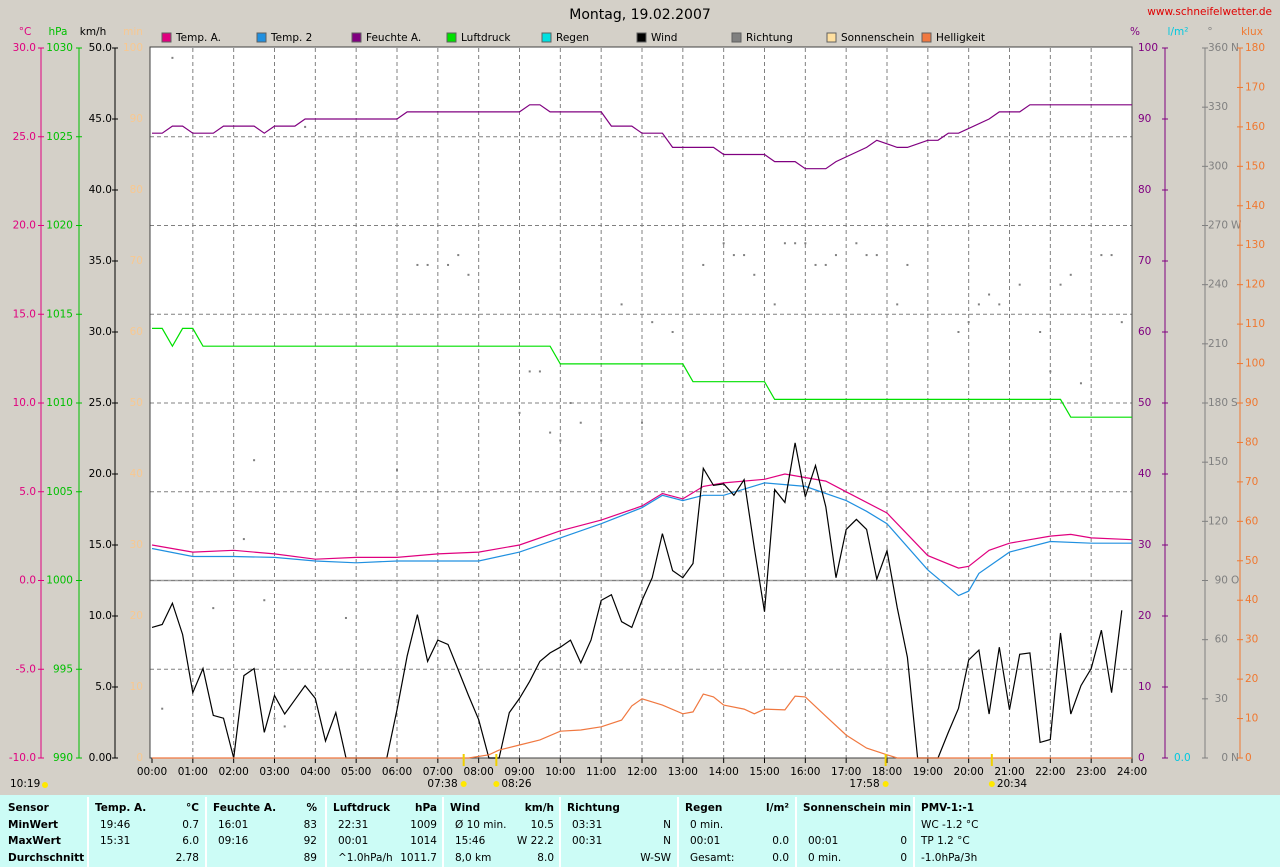  I want to click on x-tick-label: 07:00, so click(438, 772).